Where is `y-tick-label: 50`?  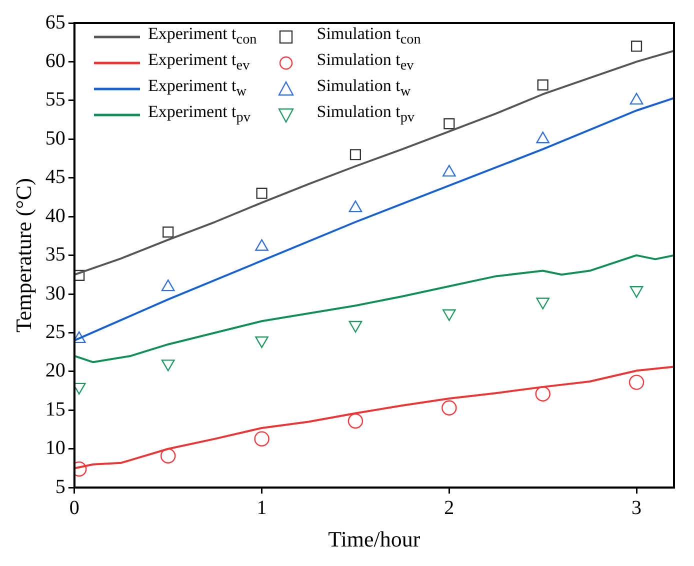
y-tick-label: 50 is located at coordinates (55, 138).